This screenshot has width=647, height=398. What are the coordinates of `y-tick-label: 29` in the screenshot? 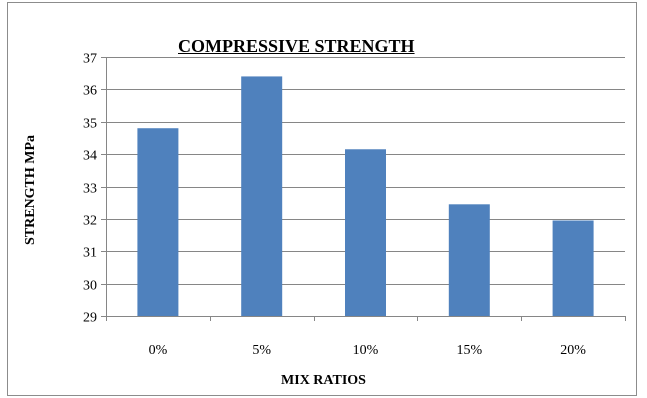 It's located at (90, 318).